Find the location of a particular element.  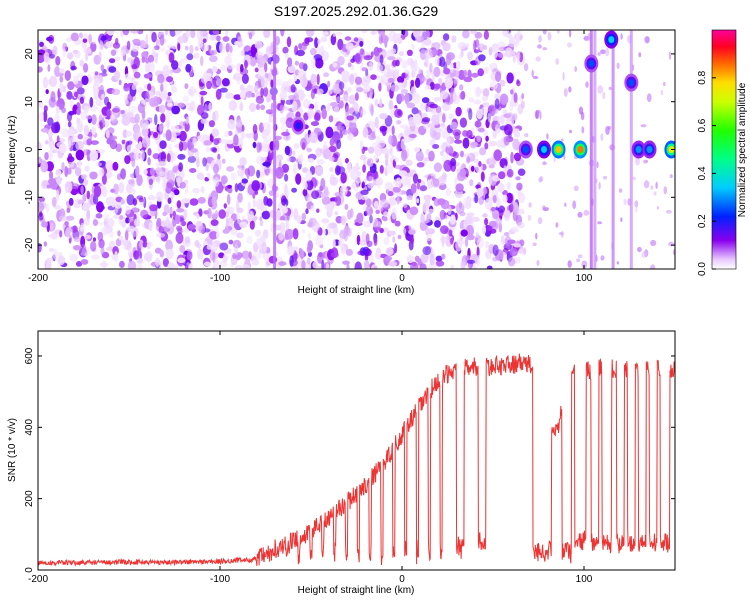

colorbar-gradient is located at coordinates (724, 149).